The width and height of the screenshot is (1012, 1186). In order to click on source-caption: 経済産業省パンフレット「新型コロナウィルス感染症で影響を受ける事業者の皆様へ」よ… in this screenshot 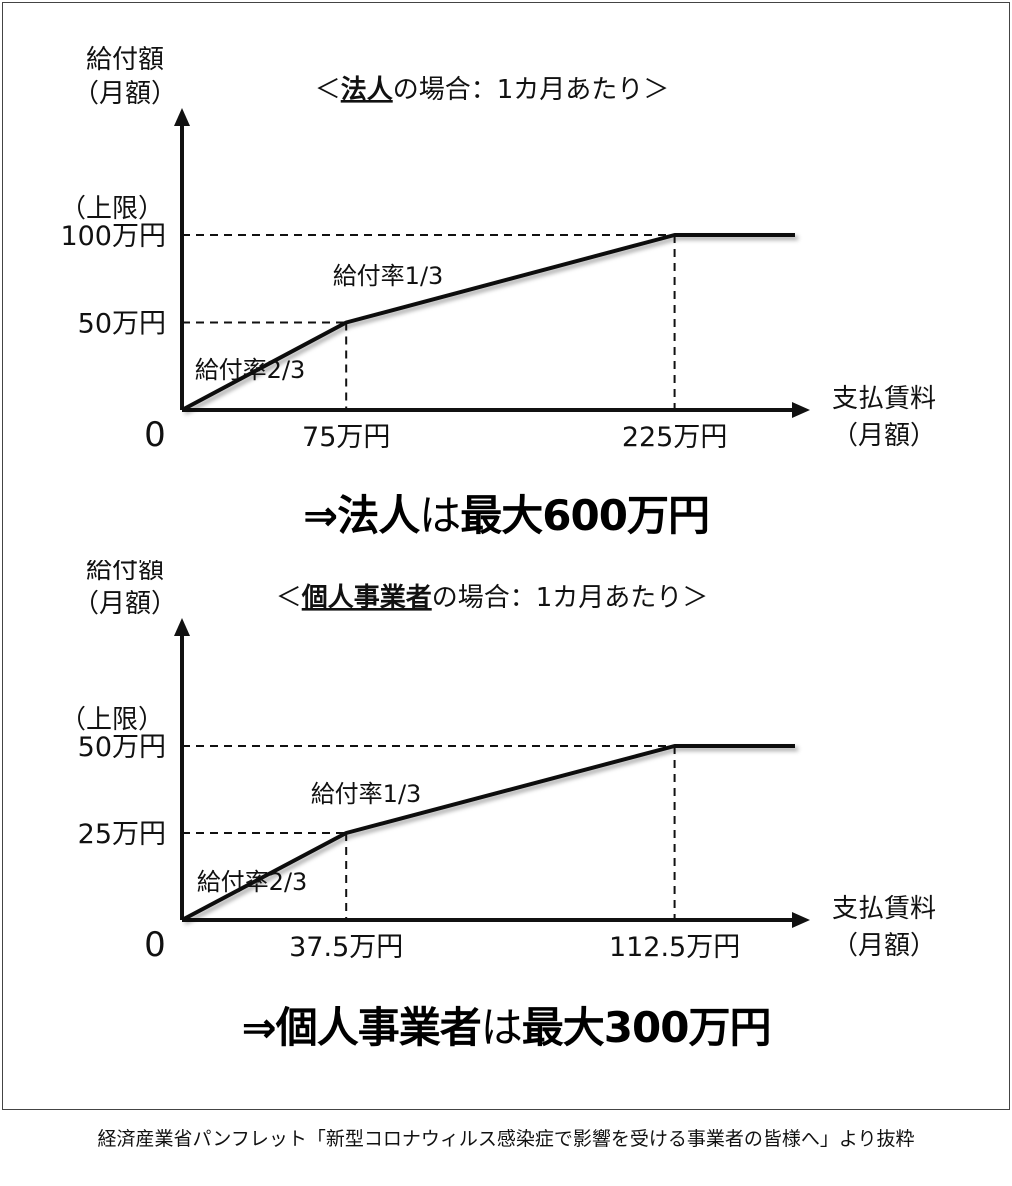, I will do `click(506, 1139)`.